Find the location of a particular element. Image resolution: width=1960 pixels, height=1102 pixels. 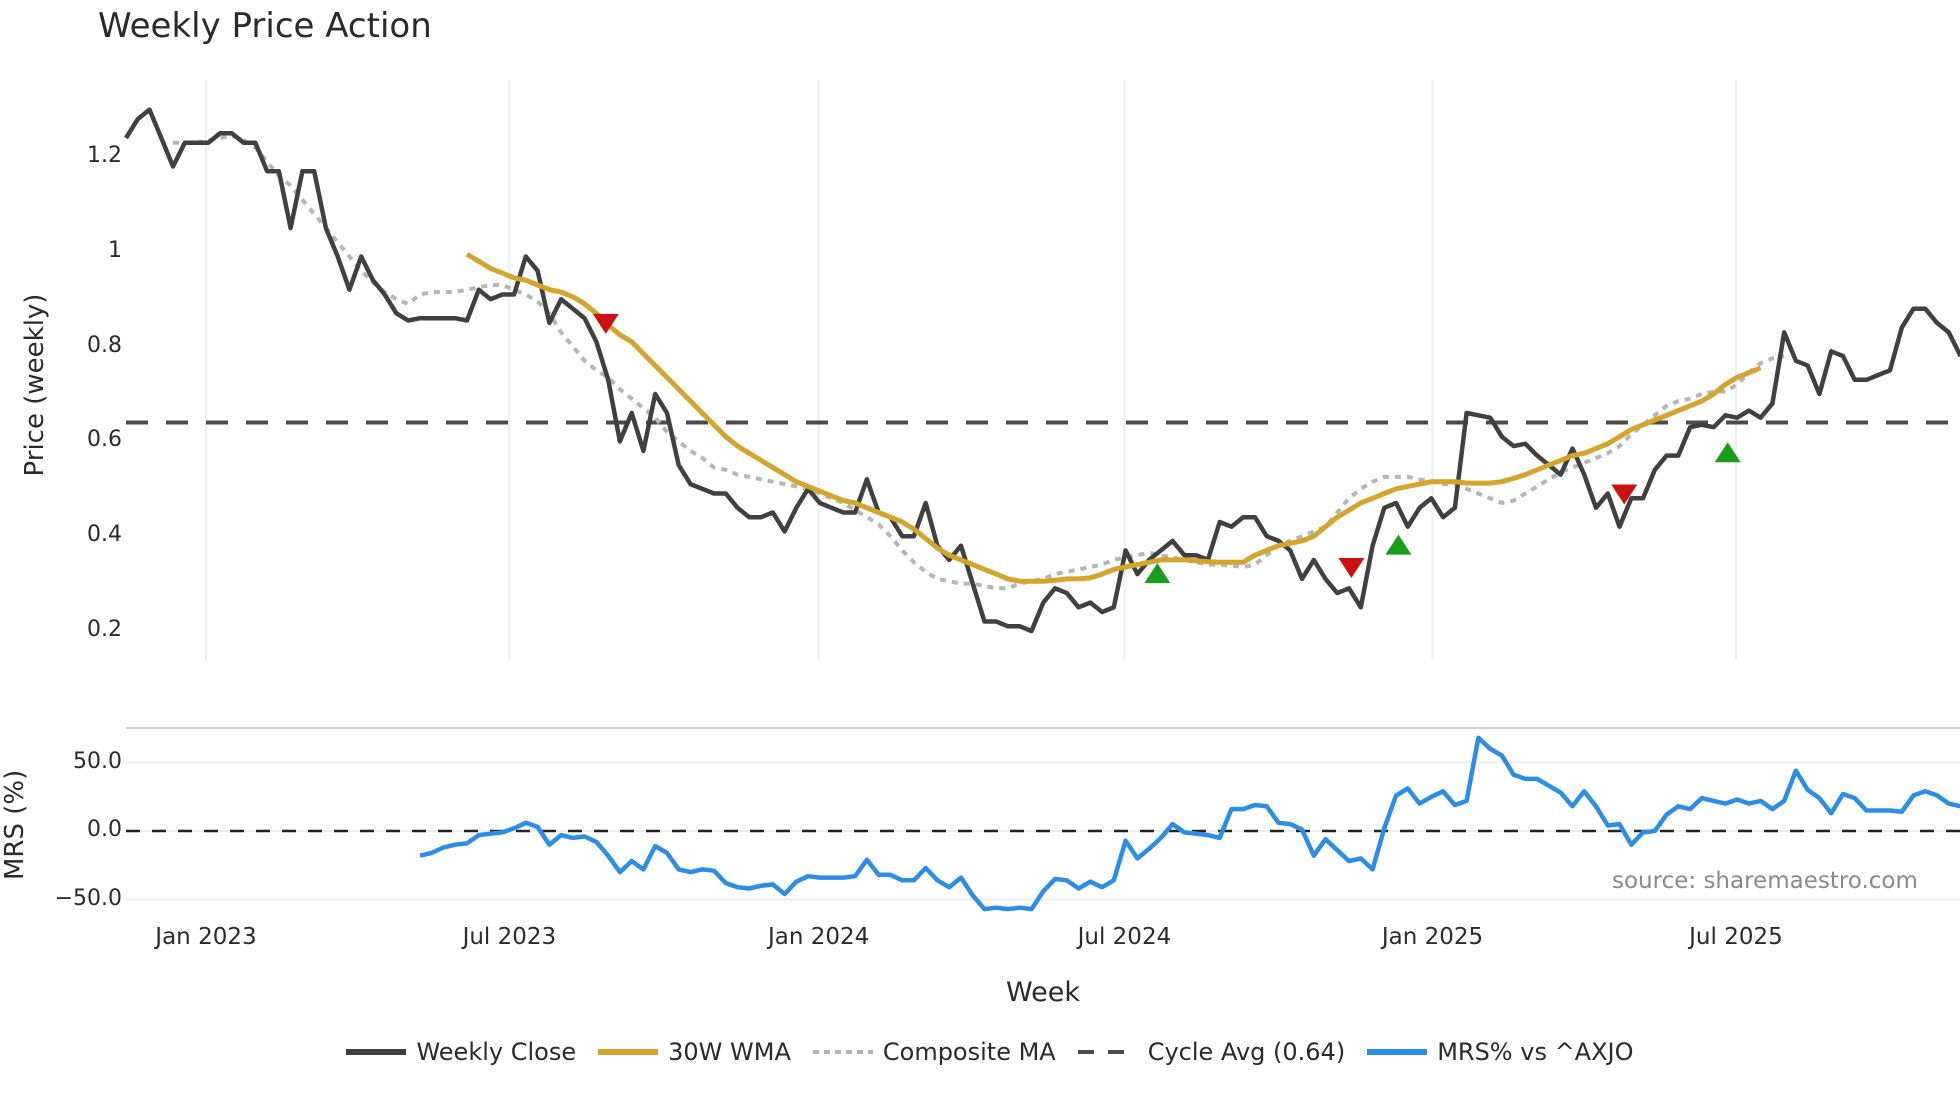

price-tick-label: 0.2 is located at coordinates (104, 629).